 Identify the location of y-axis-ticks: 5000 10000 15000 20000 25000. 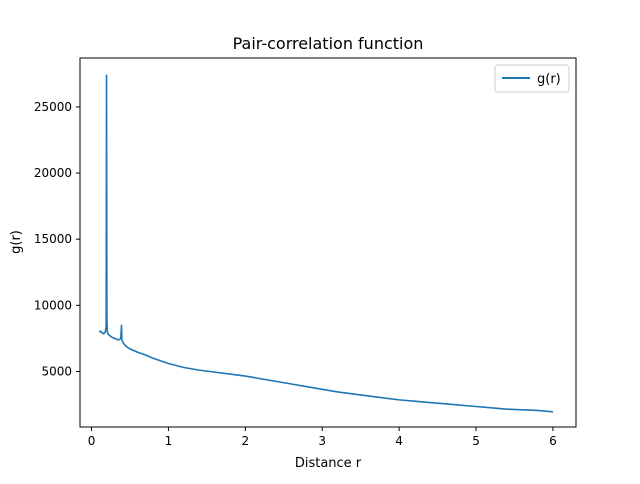
(57, 239).